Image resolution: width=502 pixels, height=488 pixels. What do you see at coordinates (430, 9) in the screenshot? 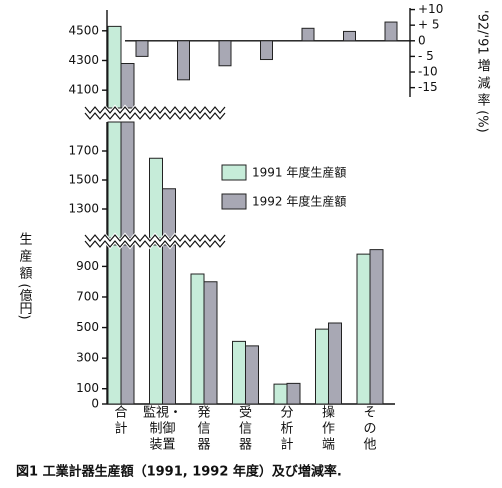
I see `y2-tick-label: +10` at bounding box center [430, 9].